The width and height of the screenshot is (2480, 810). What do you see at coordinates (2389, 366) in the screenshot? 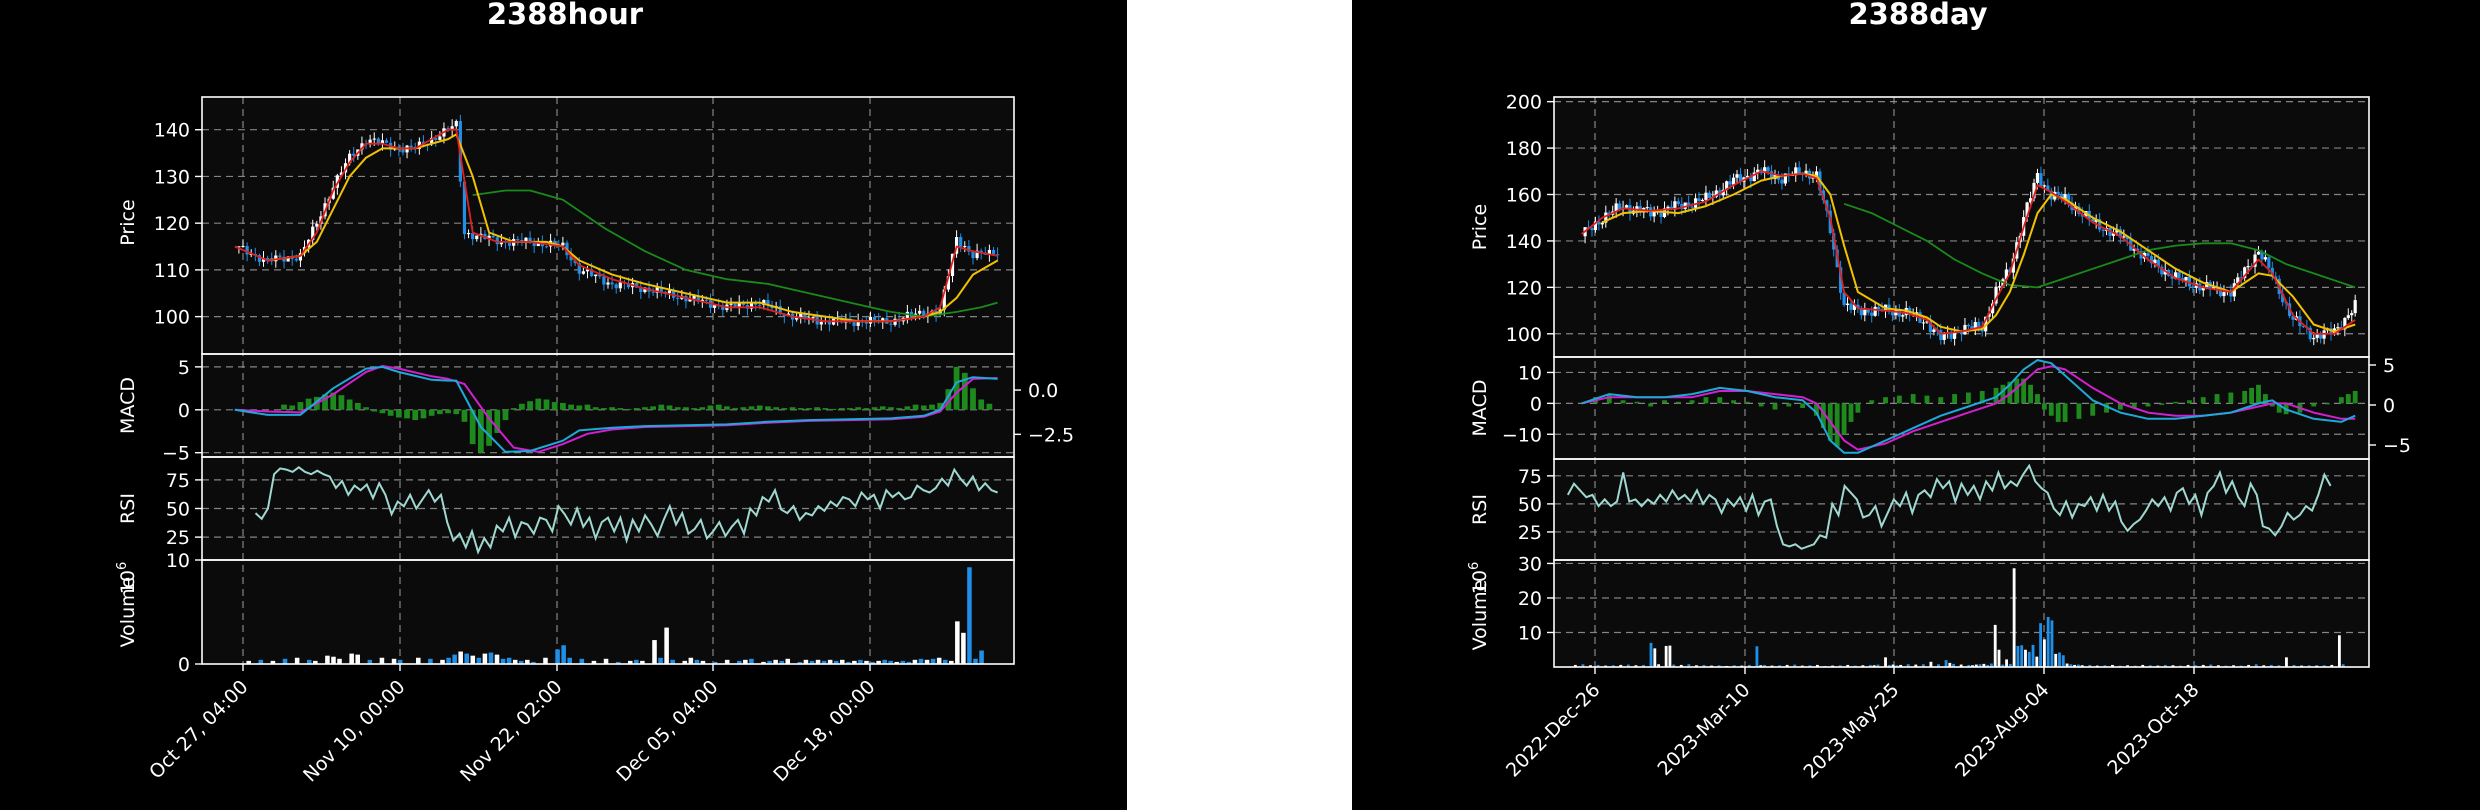
I see `macd-right-tick-label: 5` at bounding box center [2389, 366].